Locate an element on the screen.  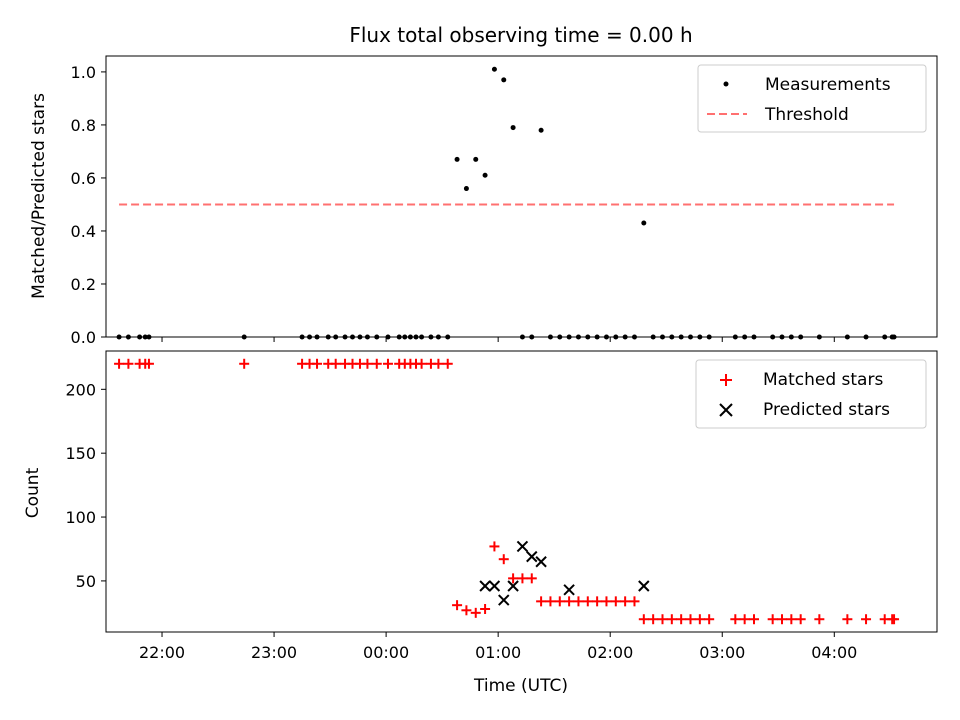
x-tick-label: 00:00 is located at coordinates (386, 652).